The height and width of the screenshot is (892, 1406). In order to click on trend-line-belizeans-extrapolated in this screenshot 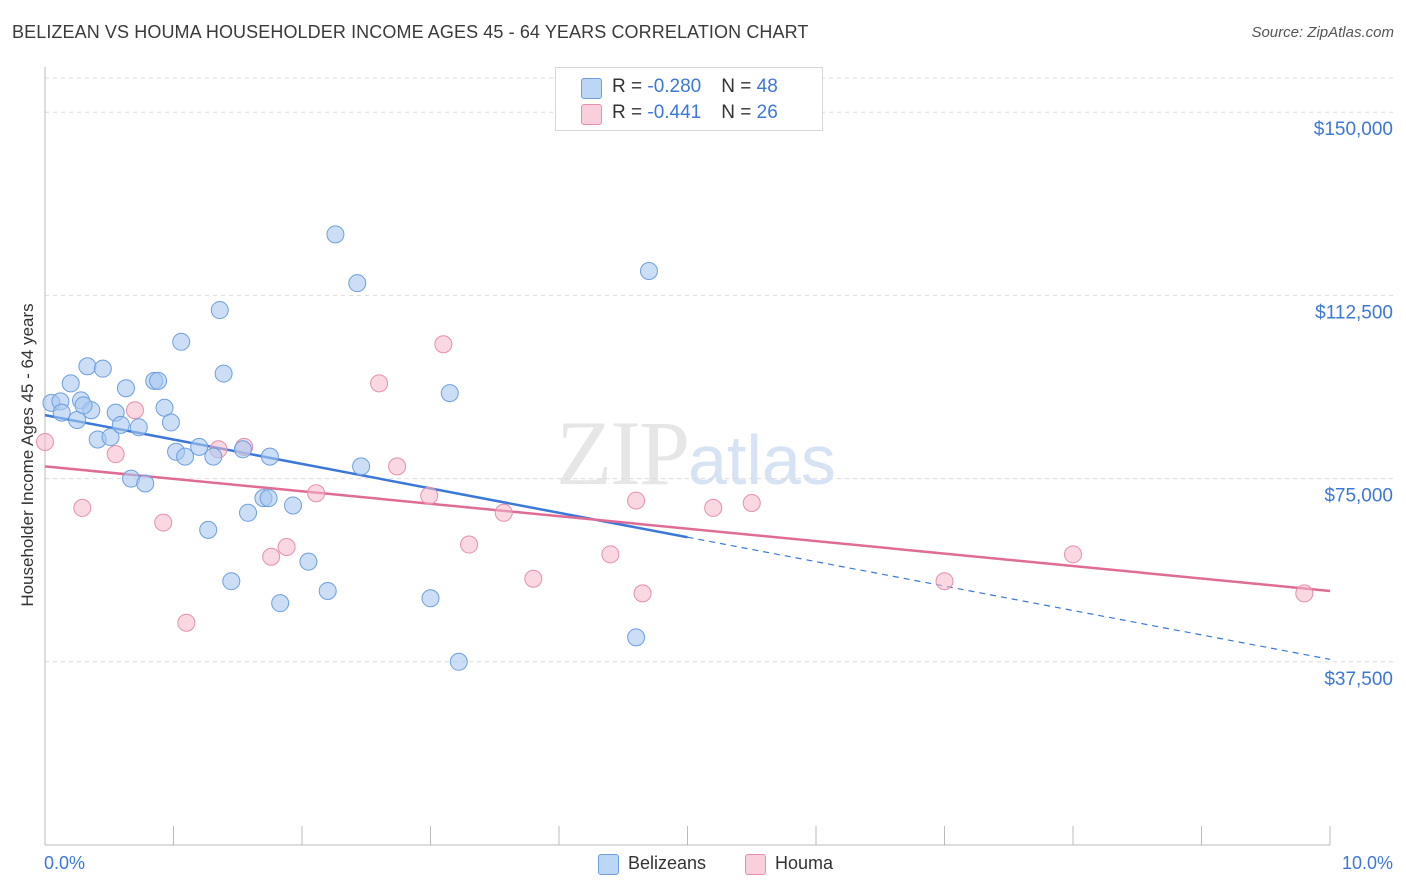, I will do `click(1009, 598)`.